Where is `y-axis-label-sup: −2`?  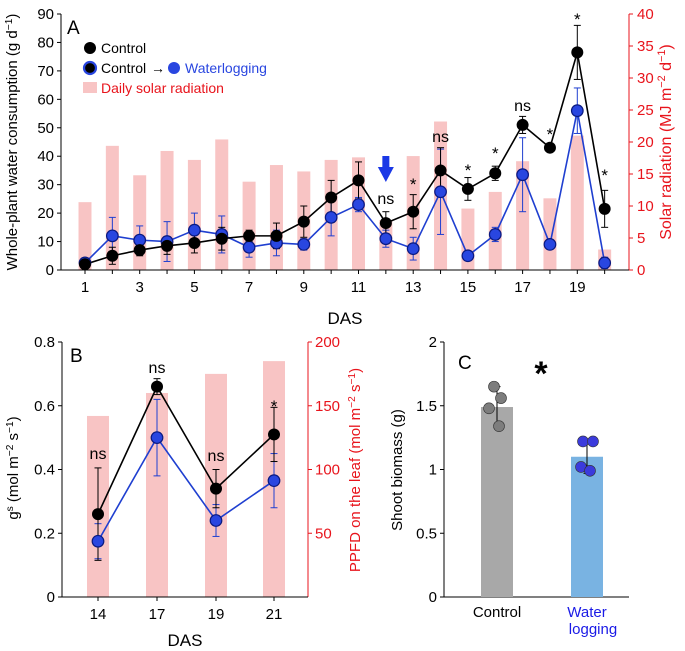
y-axis-label-sup: −2 is located at coordinates (10, 450).